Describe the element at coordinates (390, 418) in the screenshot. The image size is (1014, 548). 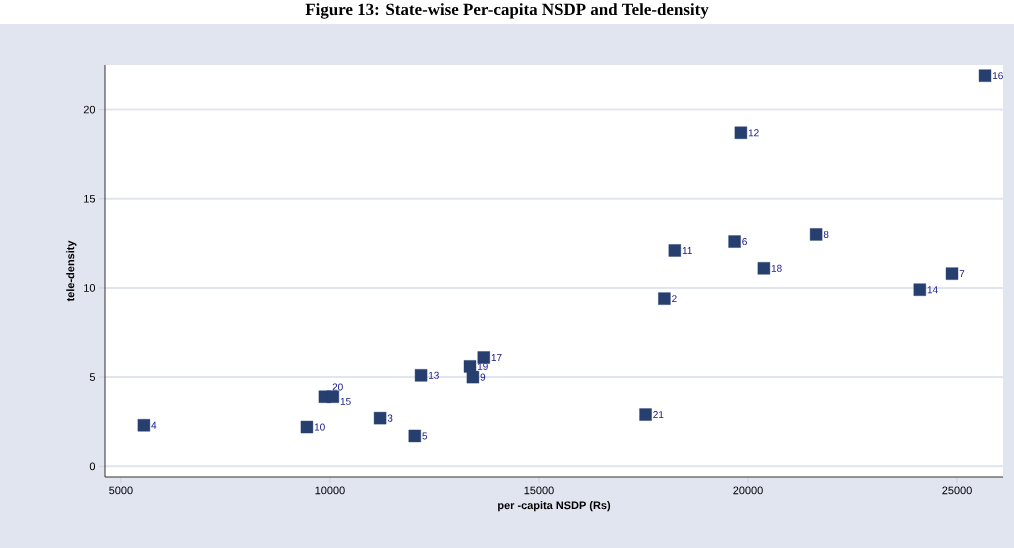
I see `annotation: 3` at that location.